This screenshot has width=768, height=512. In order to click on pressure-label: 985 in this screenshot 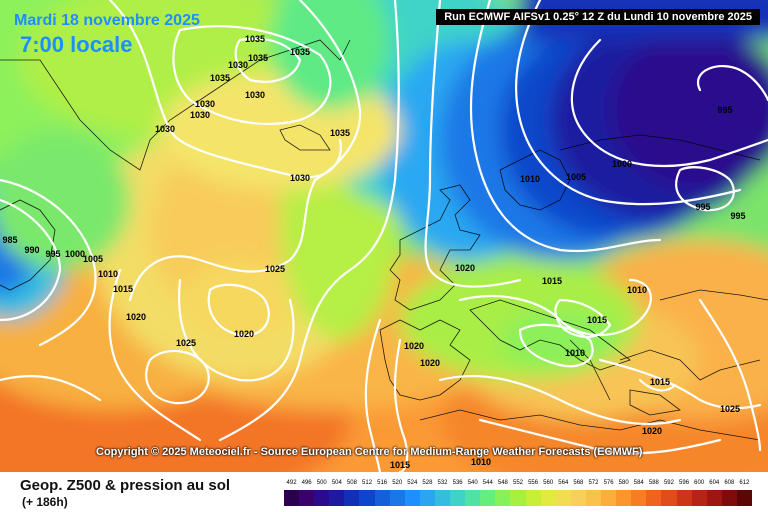, I will do `click(9, 240)`.